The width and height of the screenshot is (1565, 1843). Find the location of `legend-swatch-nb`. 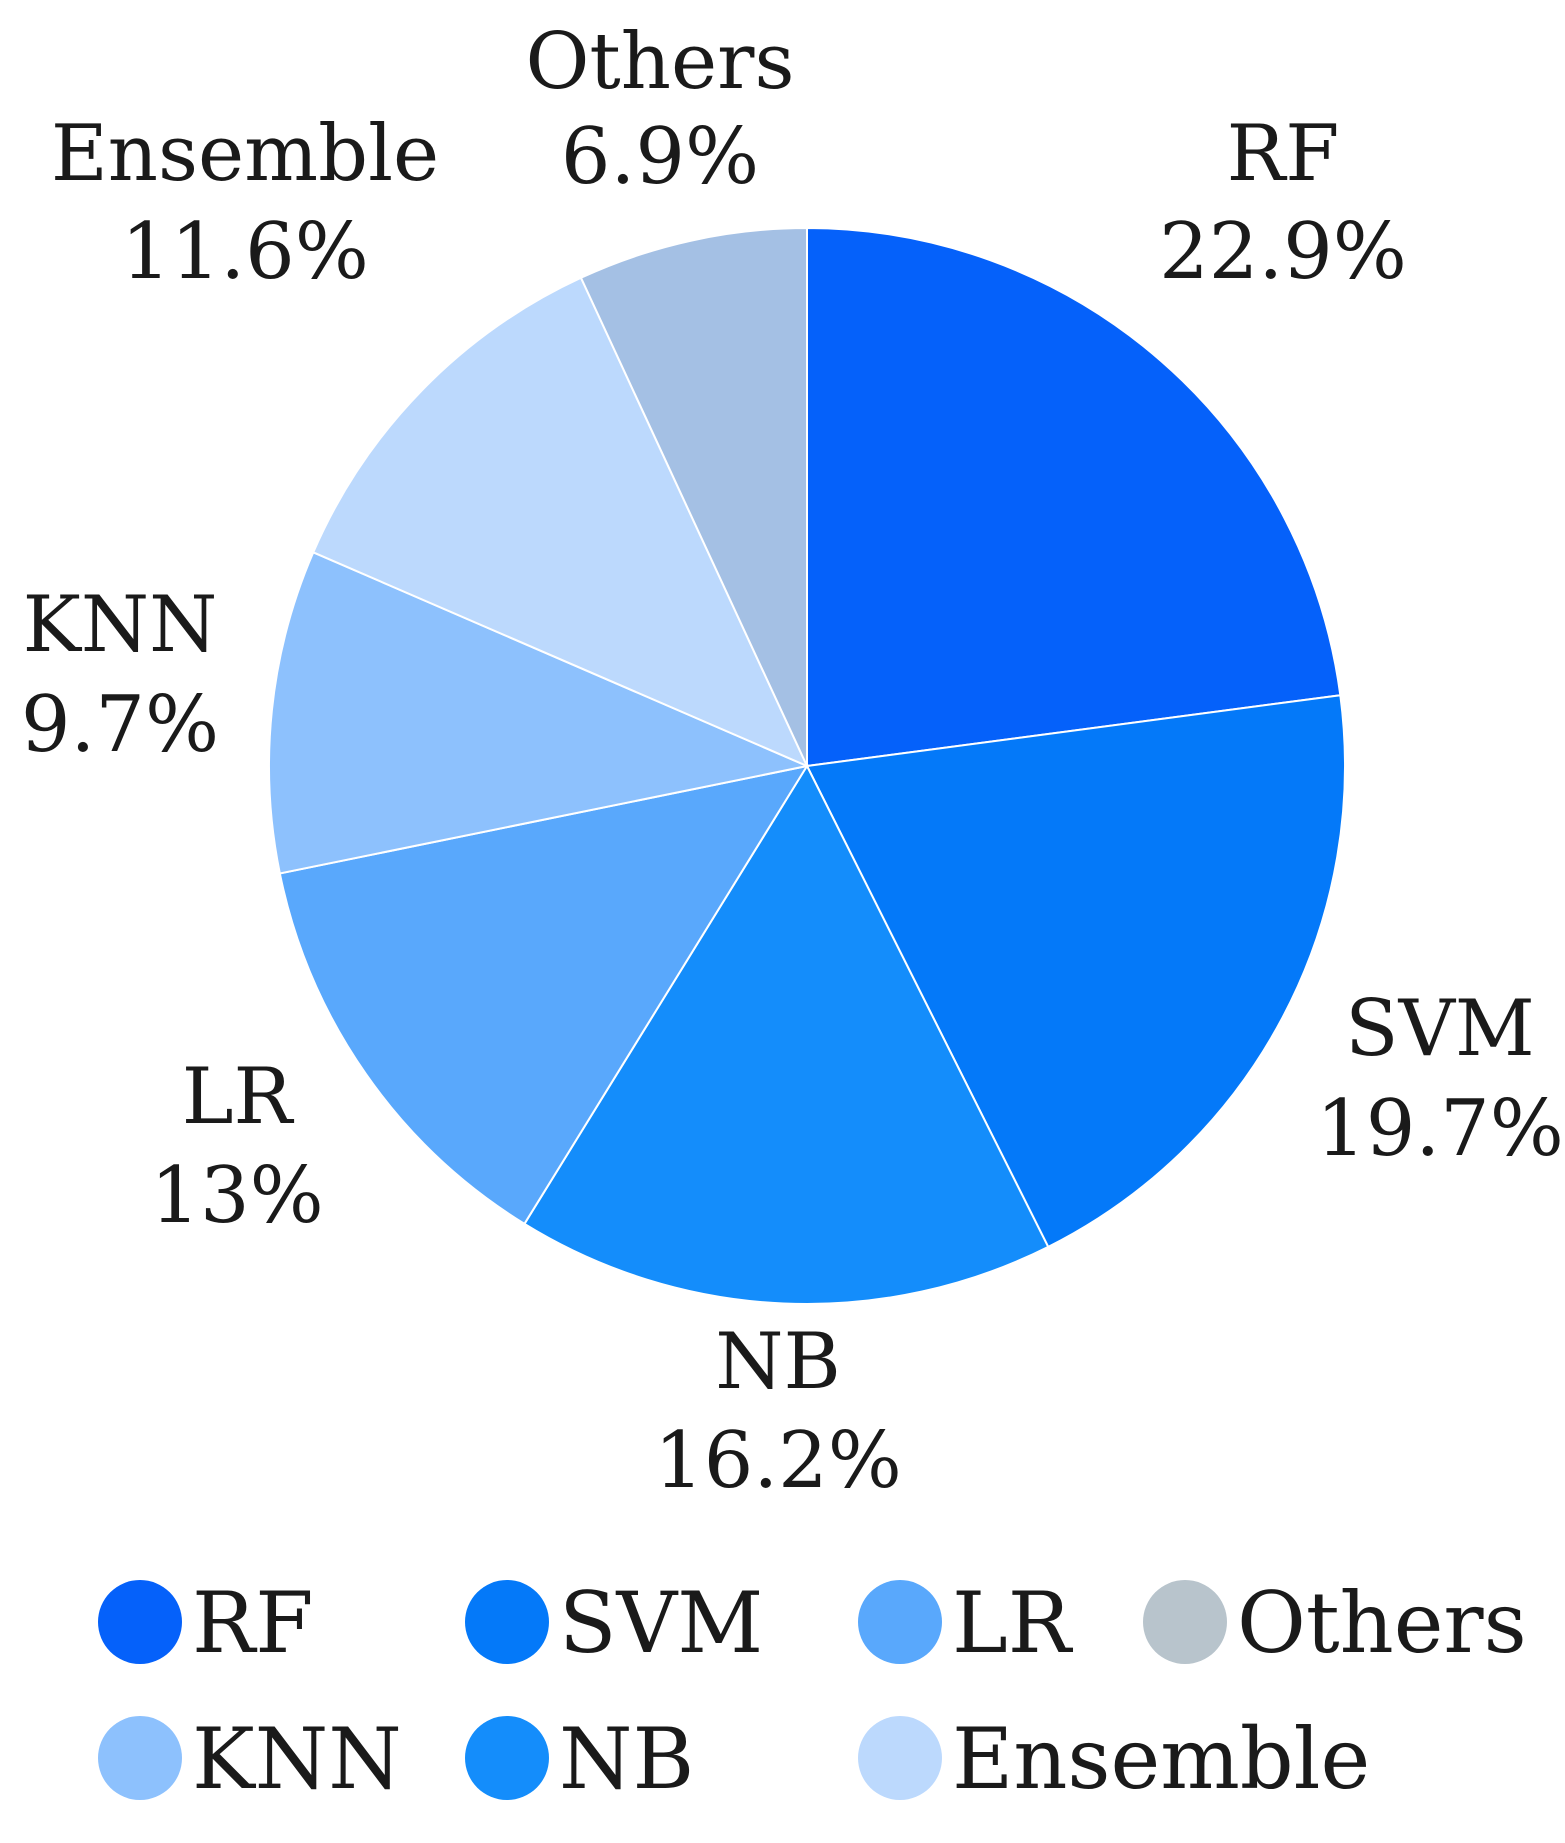

legend-swatch-nb is located at coordinates (507, 1758).